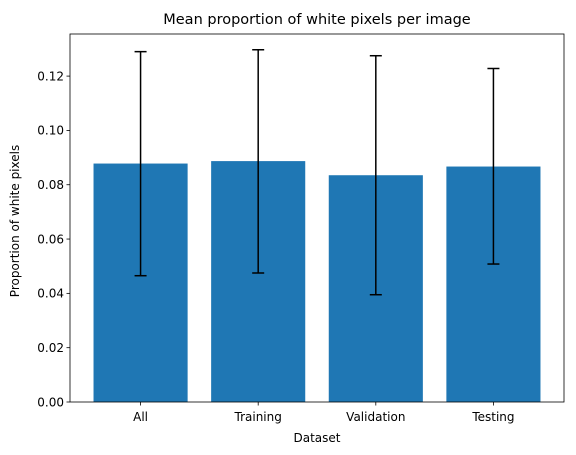  I want to click on error-bar-training, so click(258, 161).